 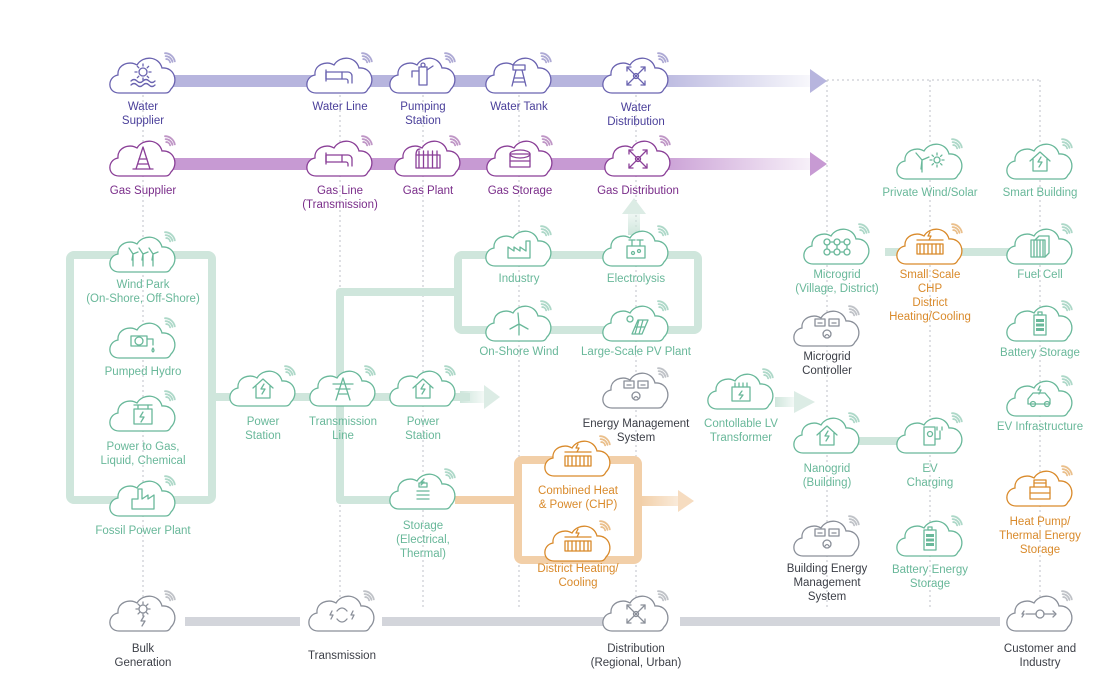 I want to click on gas-line-node, so click(x=339, y=156).